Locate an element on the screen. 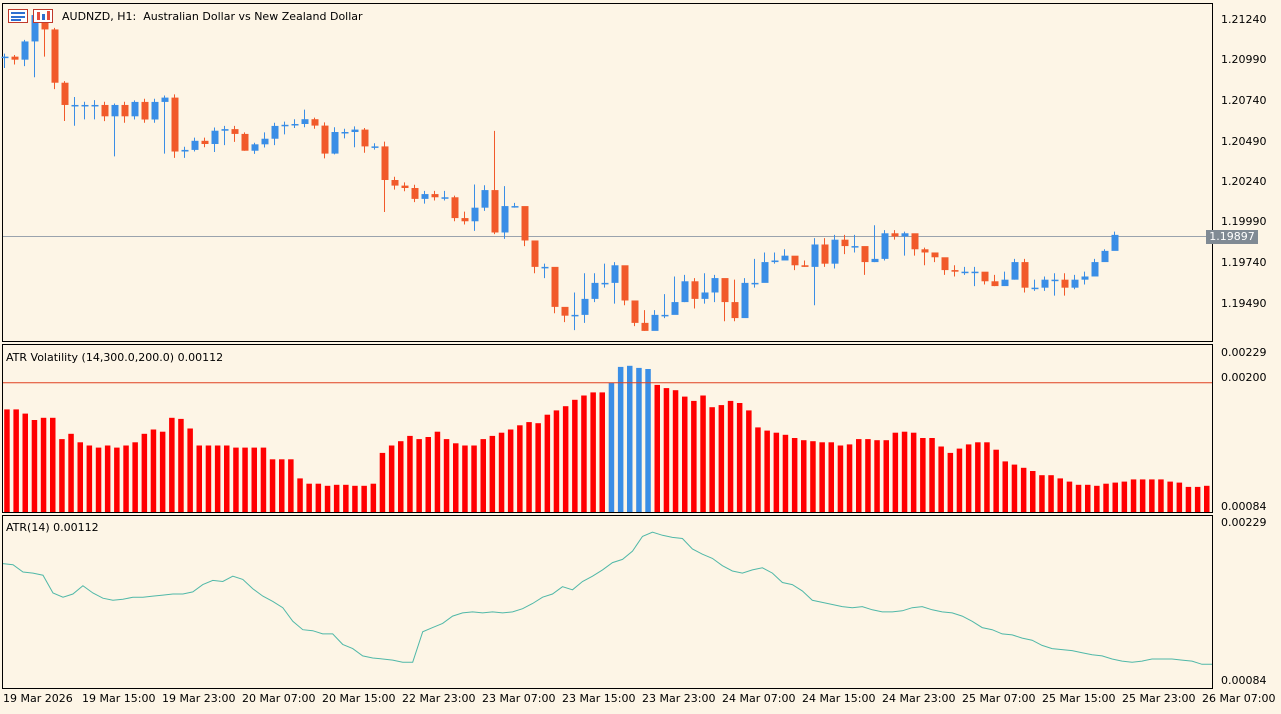 Image resolution: width=1281 pixels, height=714 pixels. chart-list-icon is located at coordinates (18, 17).